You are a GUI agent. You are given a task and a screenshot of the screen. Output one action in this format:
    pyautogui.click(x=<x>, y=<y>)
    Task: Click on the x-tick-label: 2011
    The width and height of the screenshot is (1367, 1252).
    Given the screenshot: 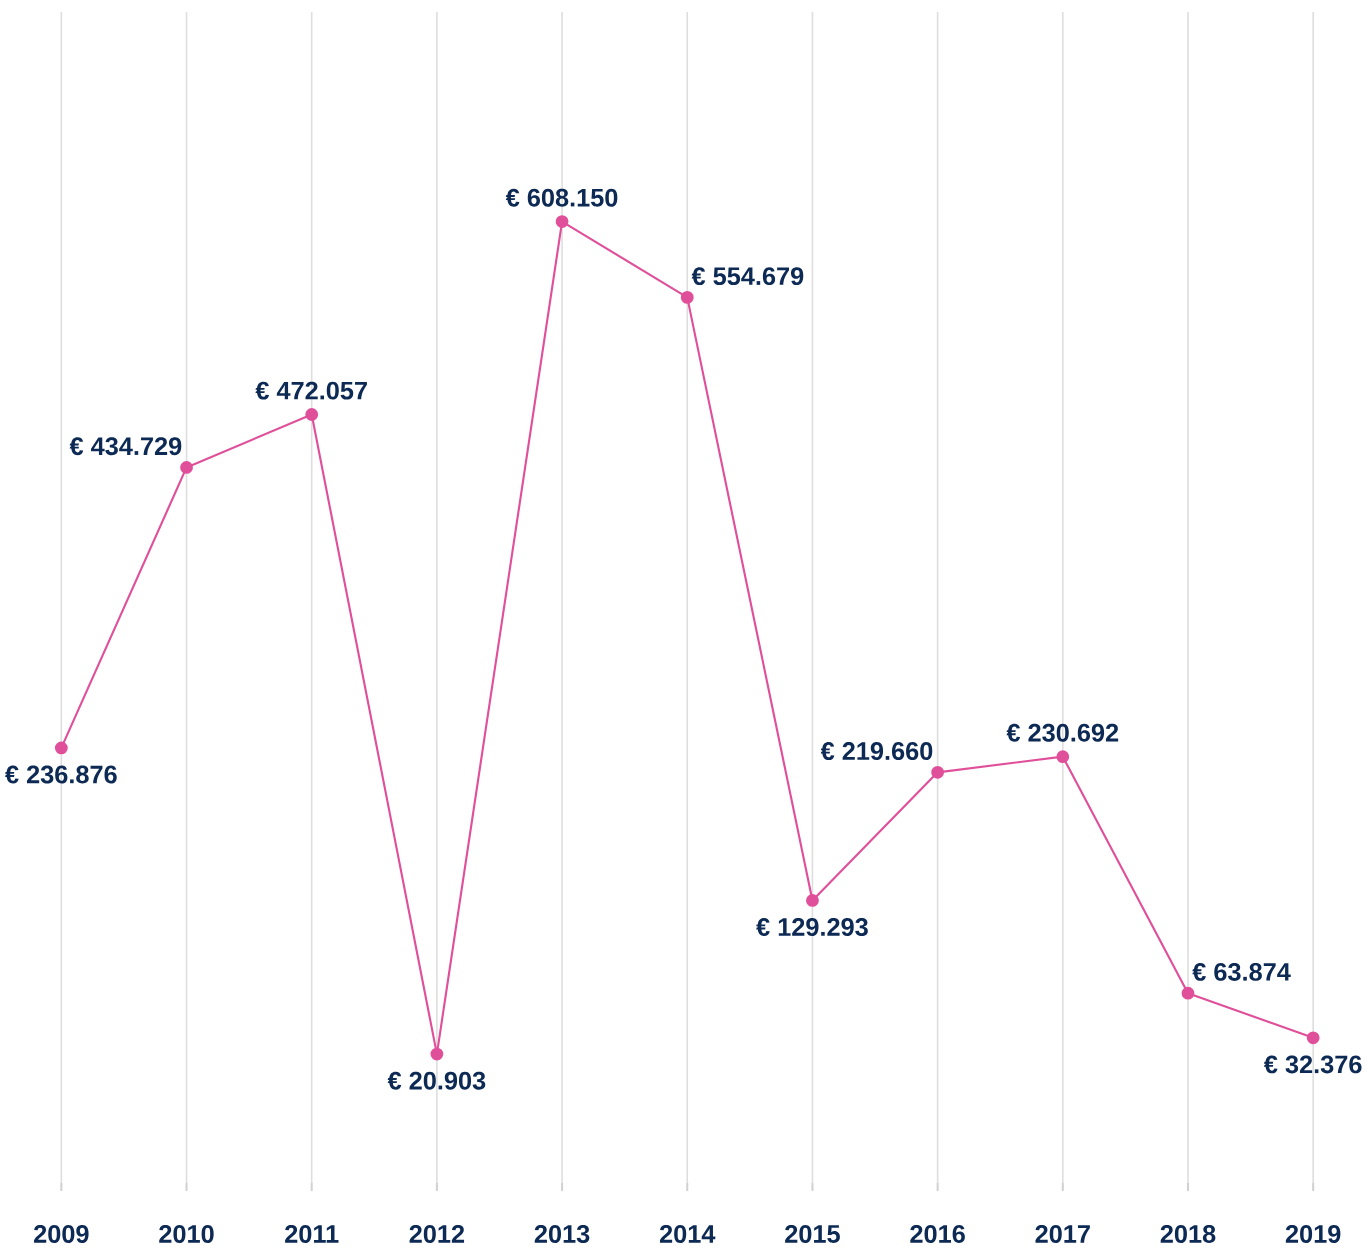 What is the action you would take?
    pyautogui.click(x=312, y=1233)
    